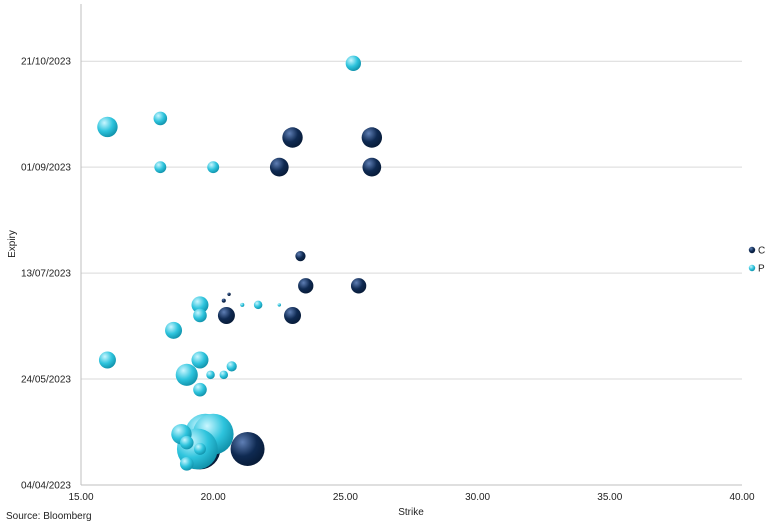  Describe the element at coordinates (752, 268) in the screenshot. I see `legend-marker-p` at that location.